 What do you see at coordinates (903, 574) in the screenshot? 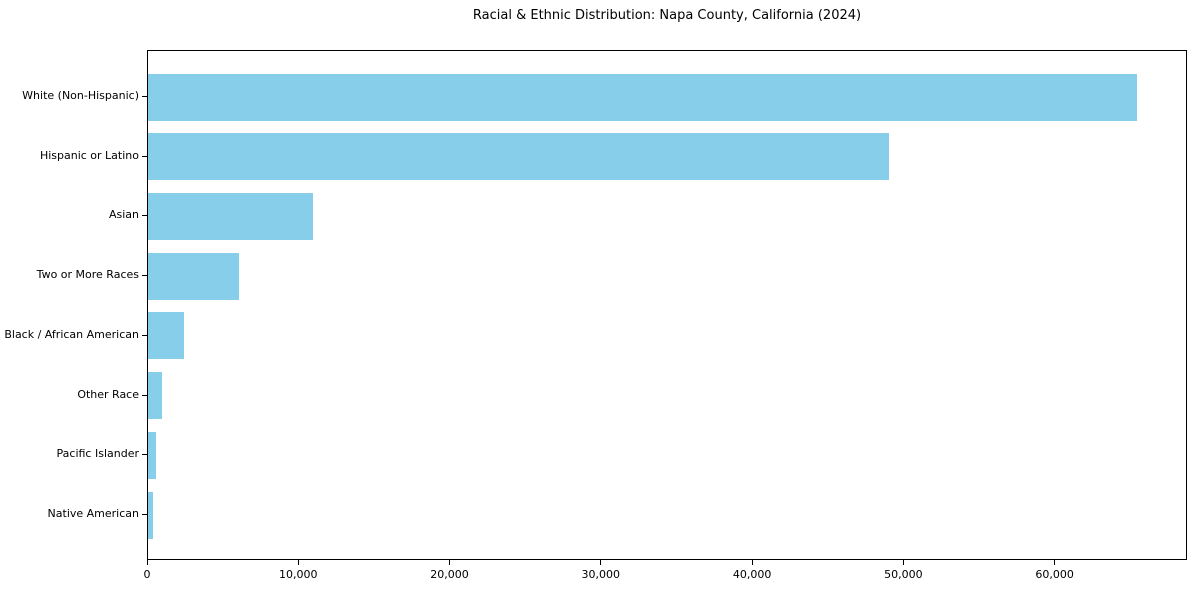
I see `x-tick-label: 50,000` at bounding box center [903, 574].